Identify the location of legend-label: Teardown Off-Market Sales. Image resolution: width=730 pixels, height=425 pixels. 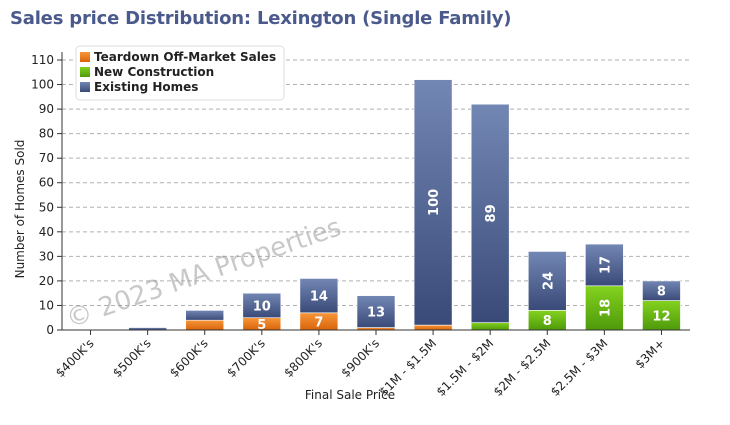
(185, 57).